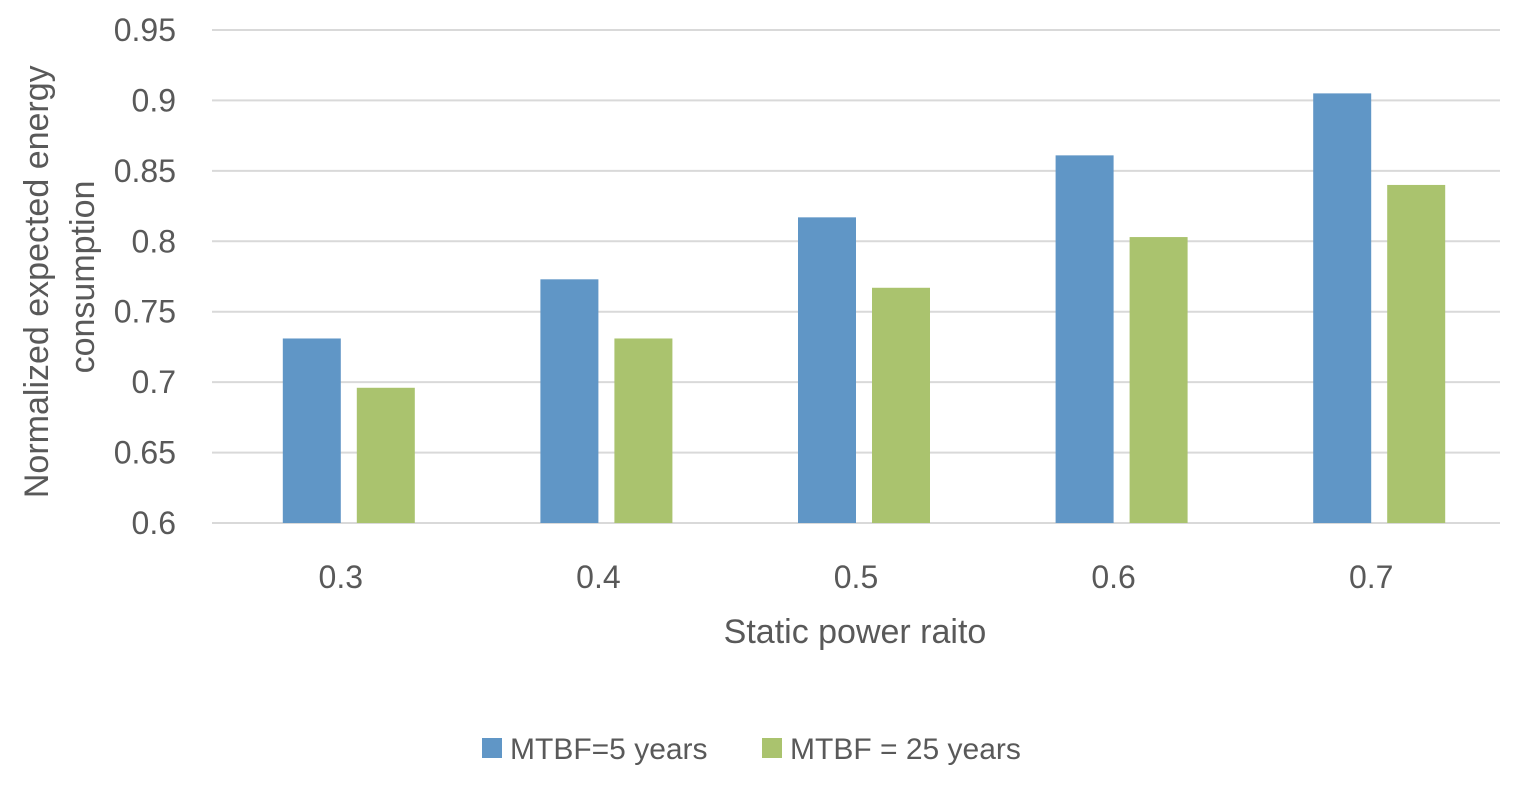 This screenshot has width=1520, height=787. Describe the element at coordinates (905, 749) in the screenshot. I see `legend-label-series-2: MTBF = 25 years` at that location.